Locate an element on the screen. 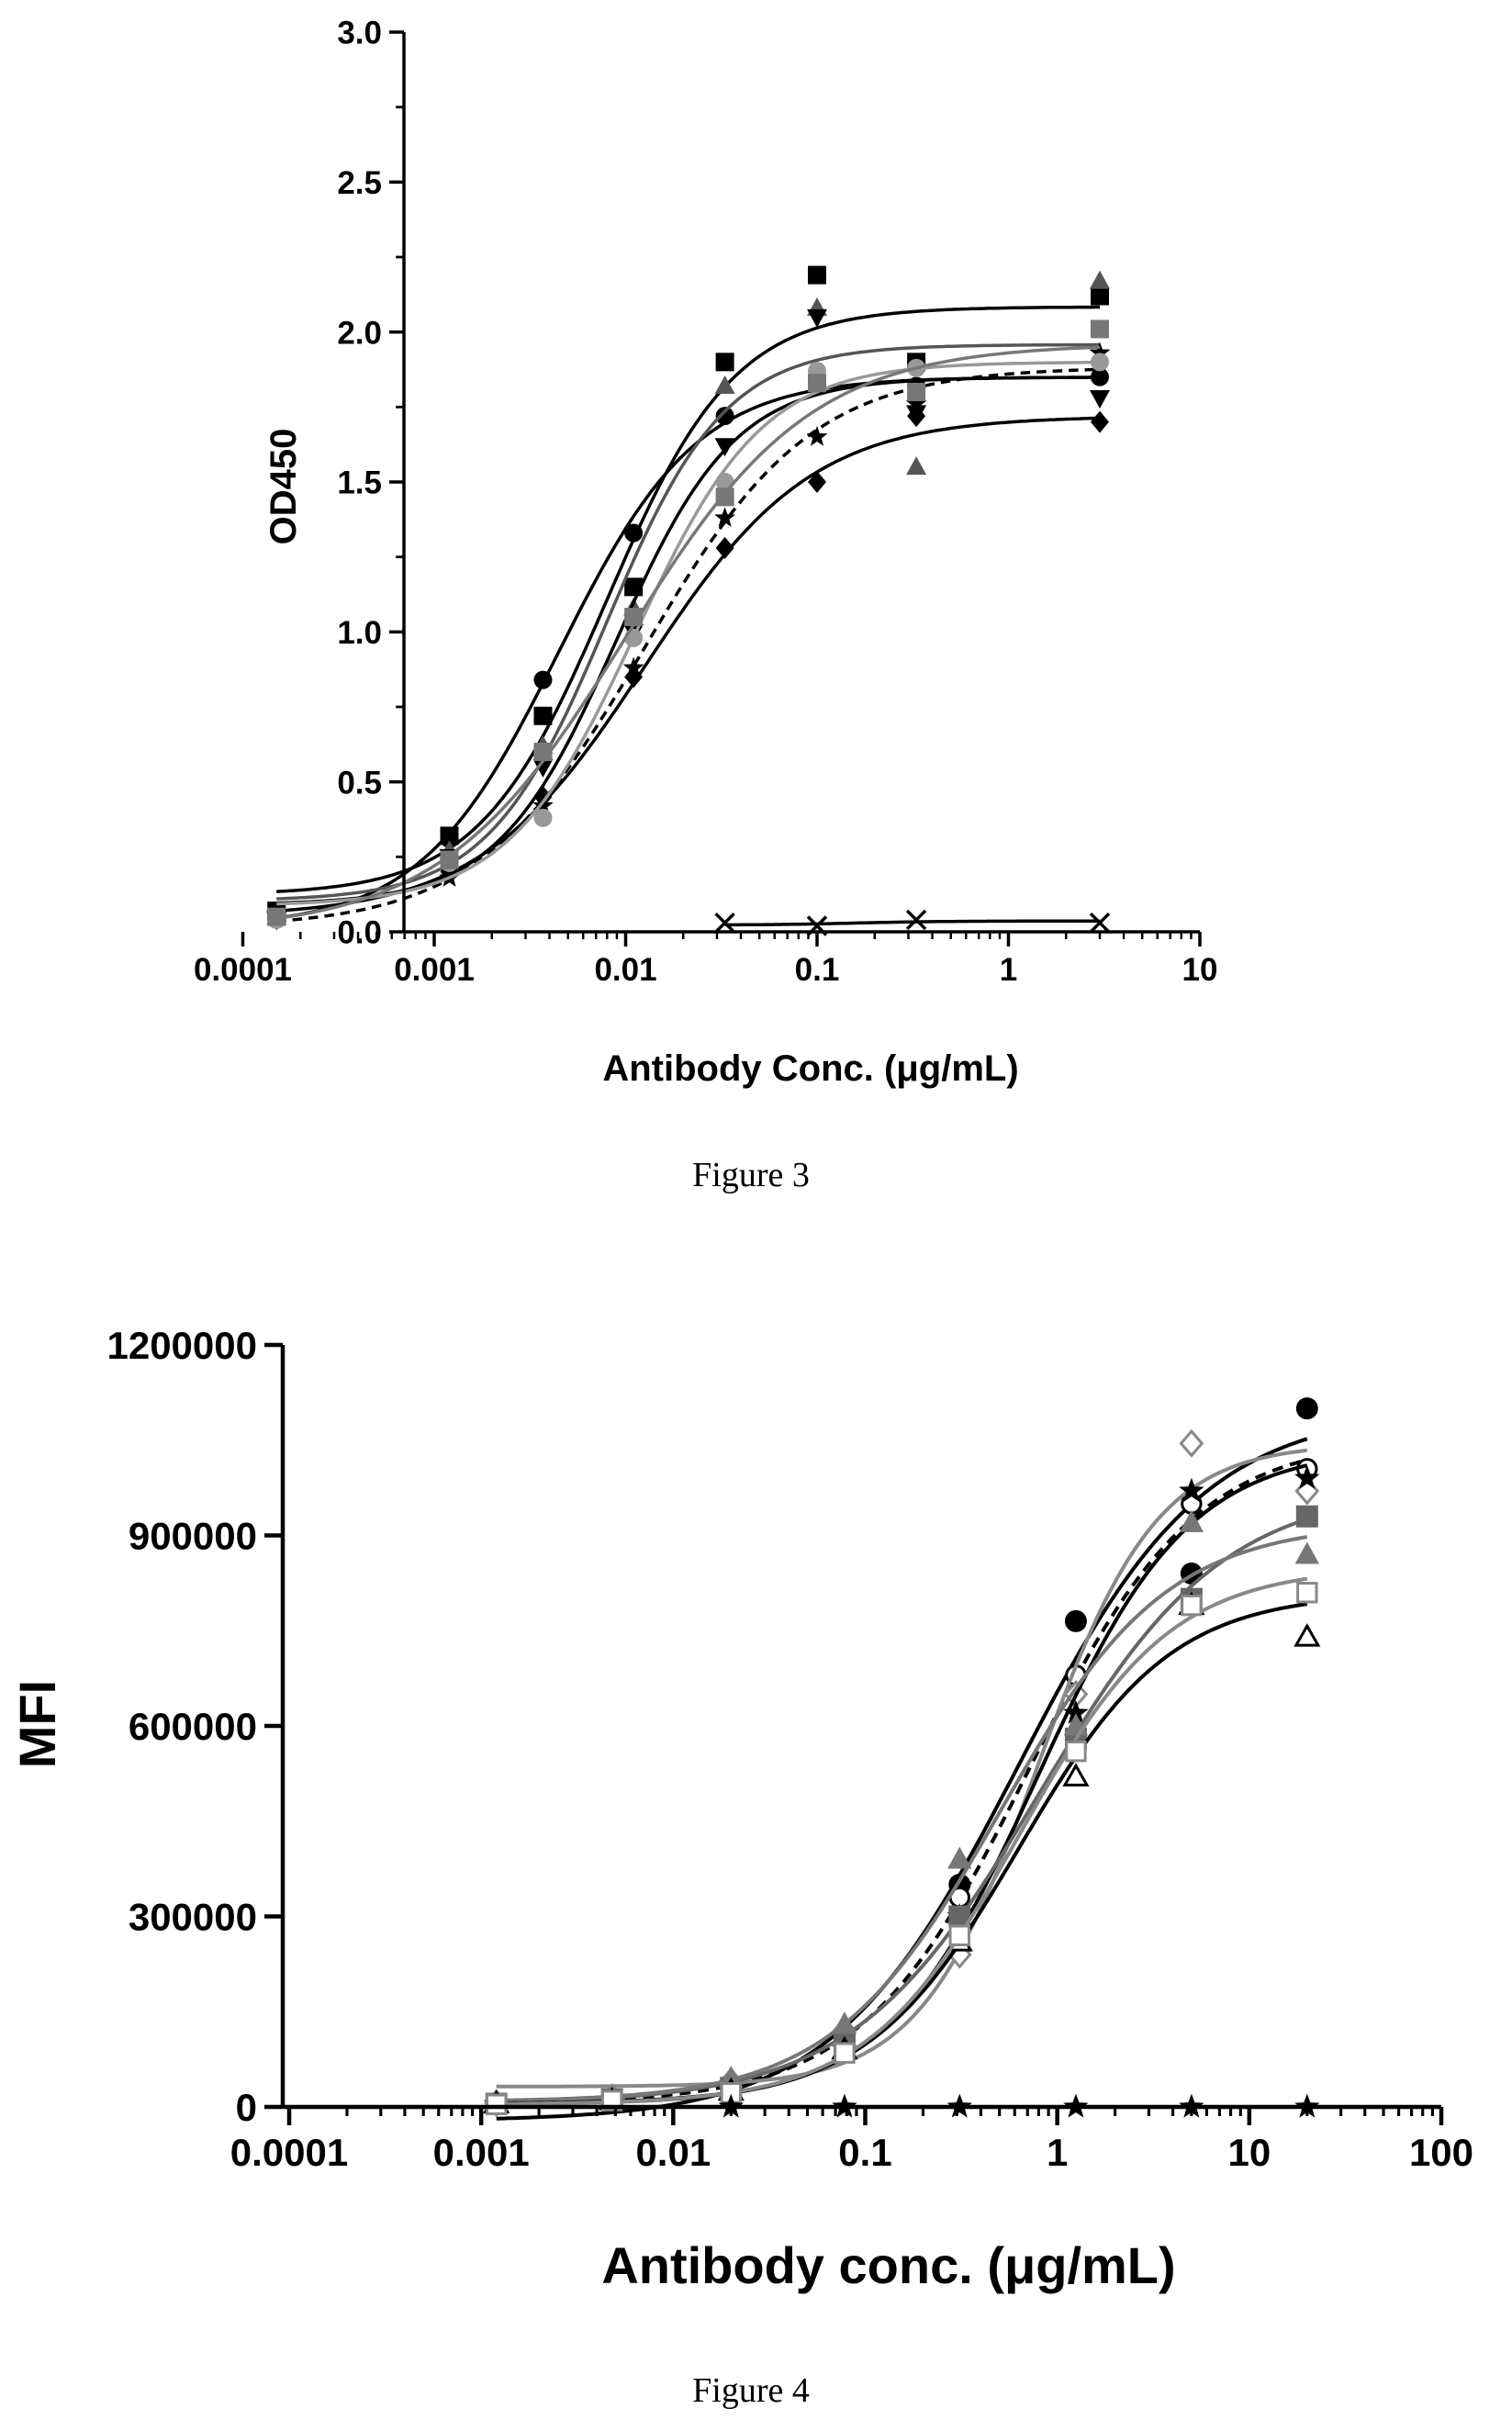  fig4-series-8-curve is located at coordinates (902, 1841).